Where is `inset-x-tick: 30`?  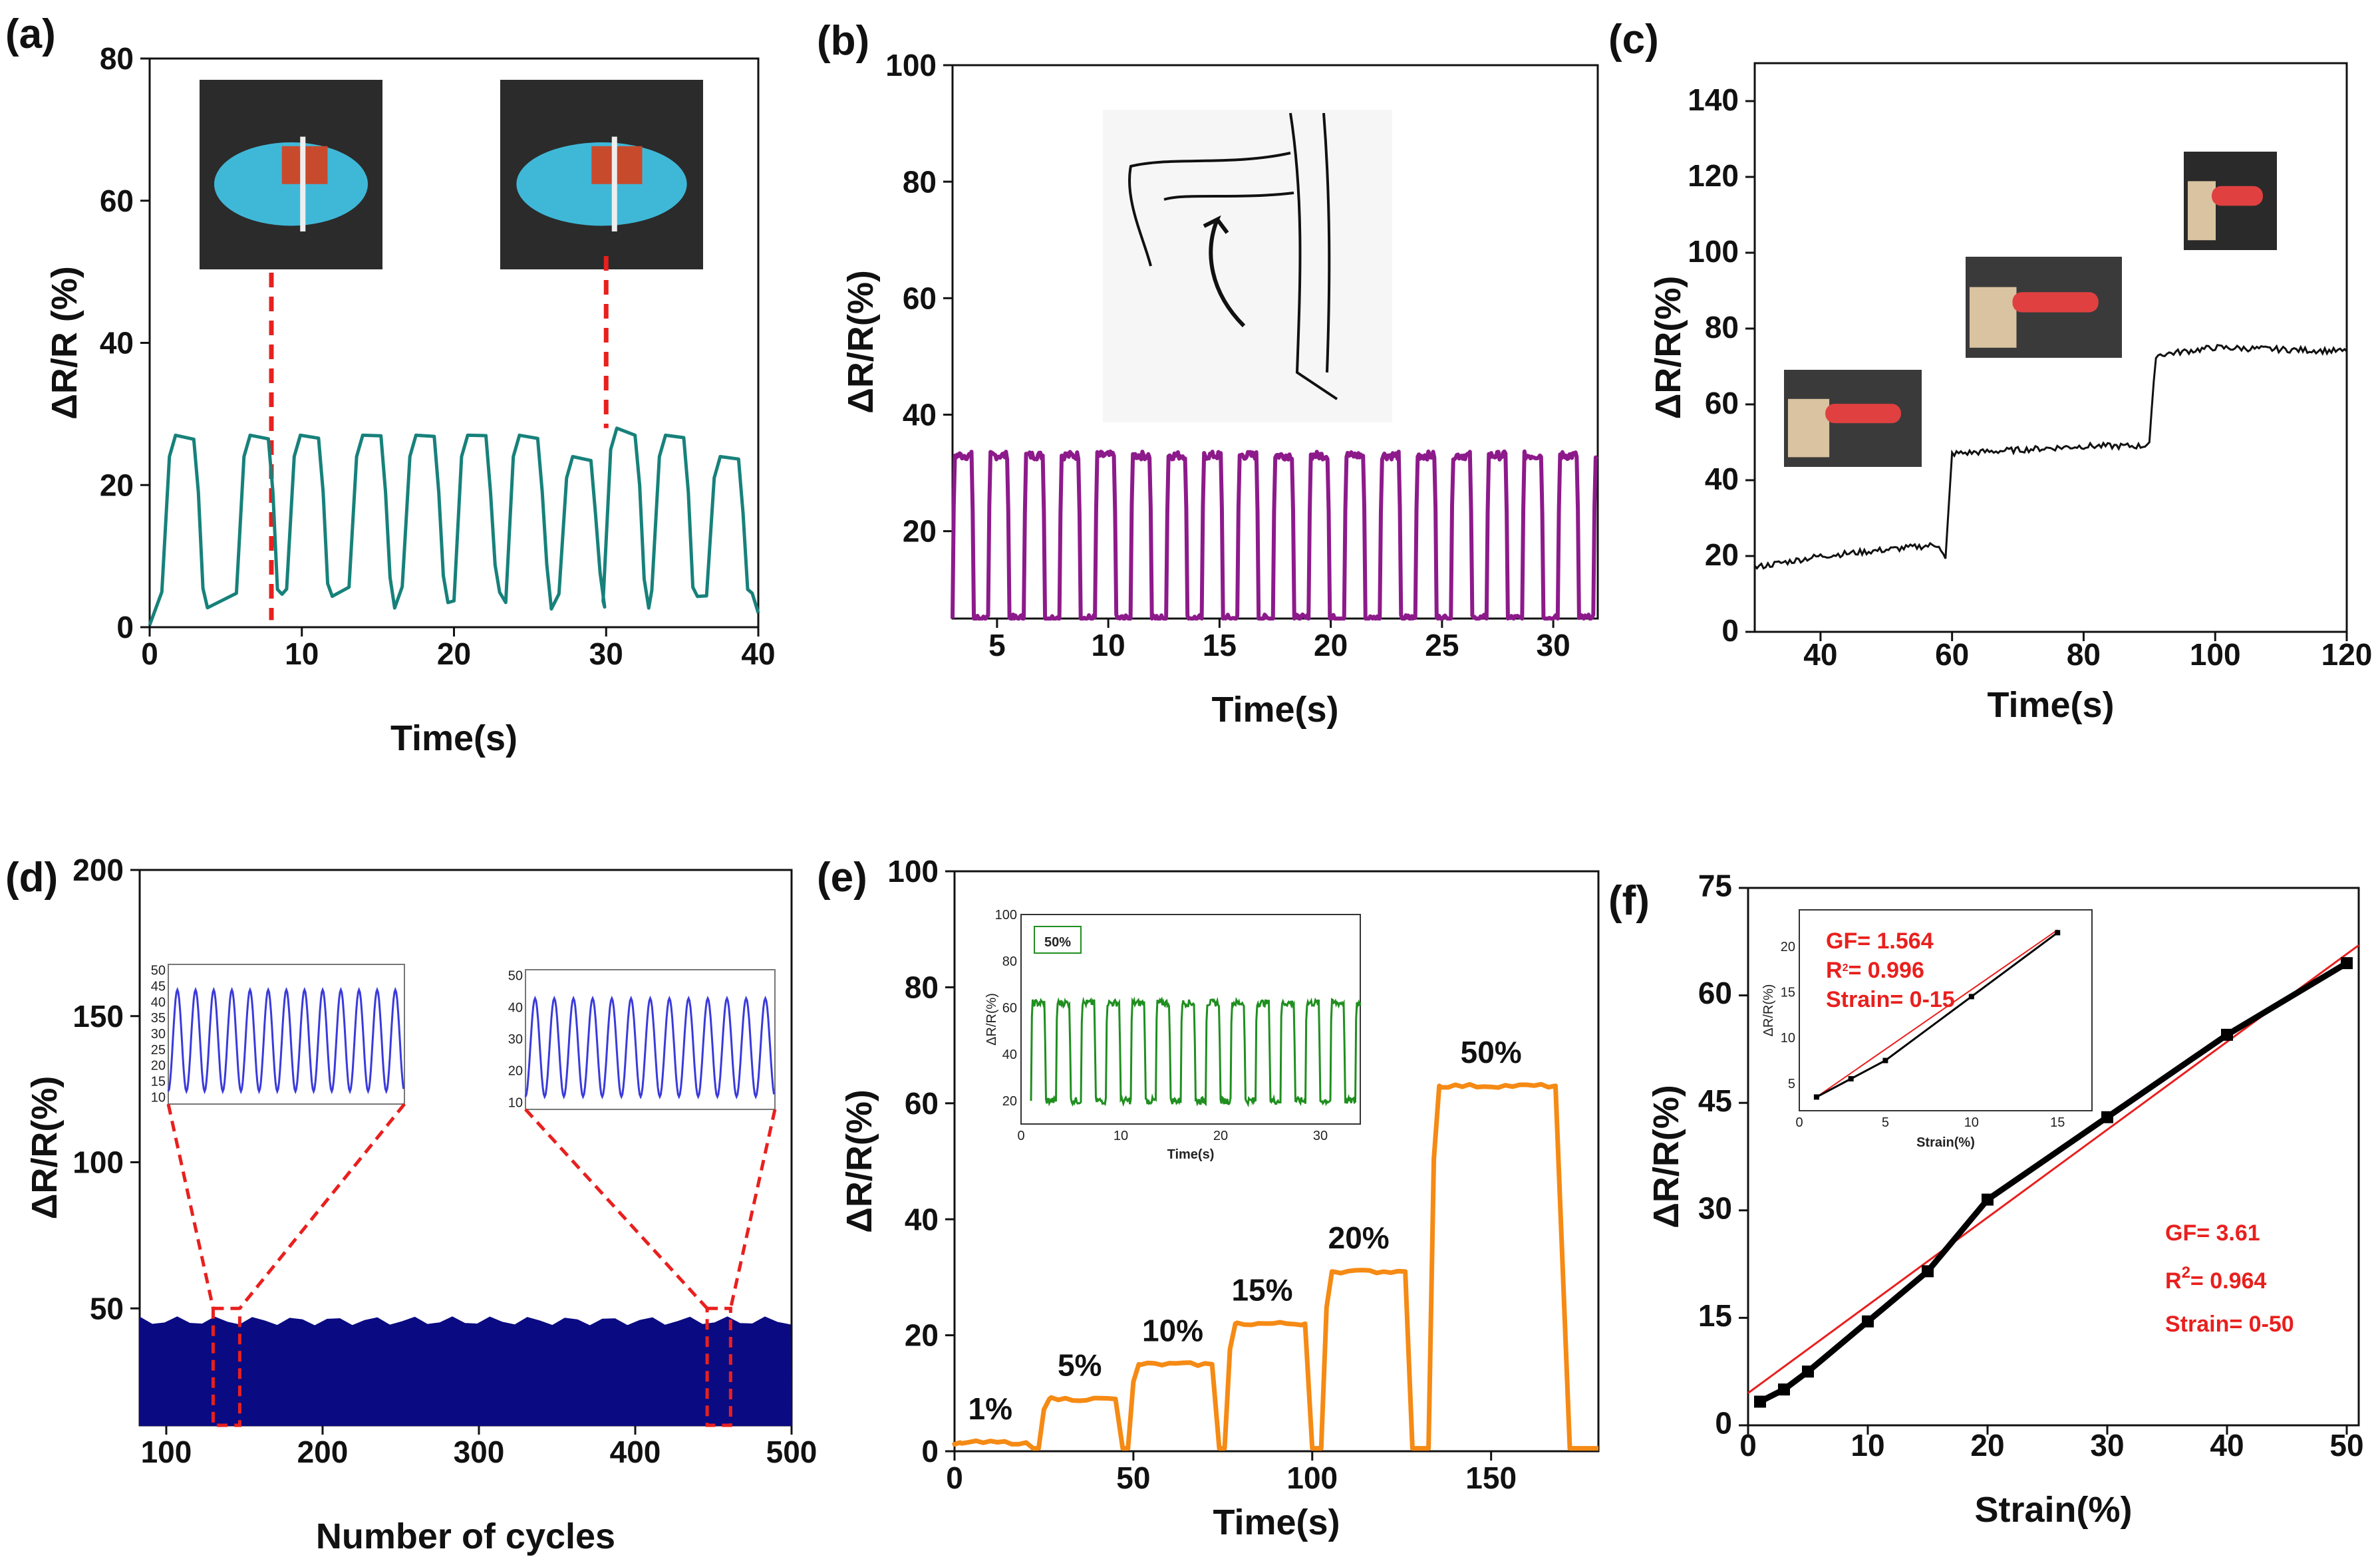
inset-x-tick: 30 is located at coordinates (1320, 1136).